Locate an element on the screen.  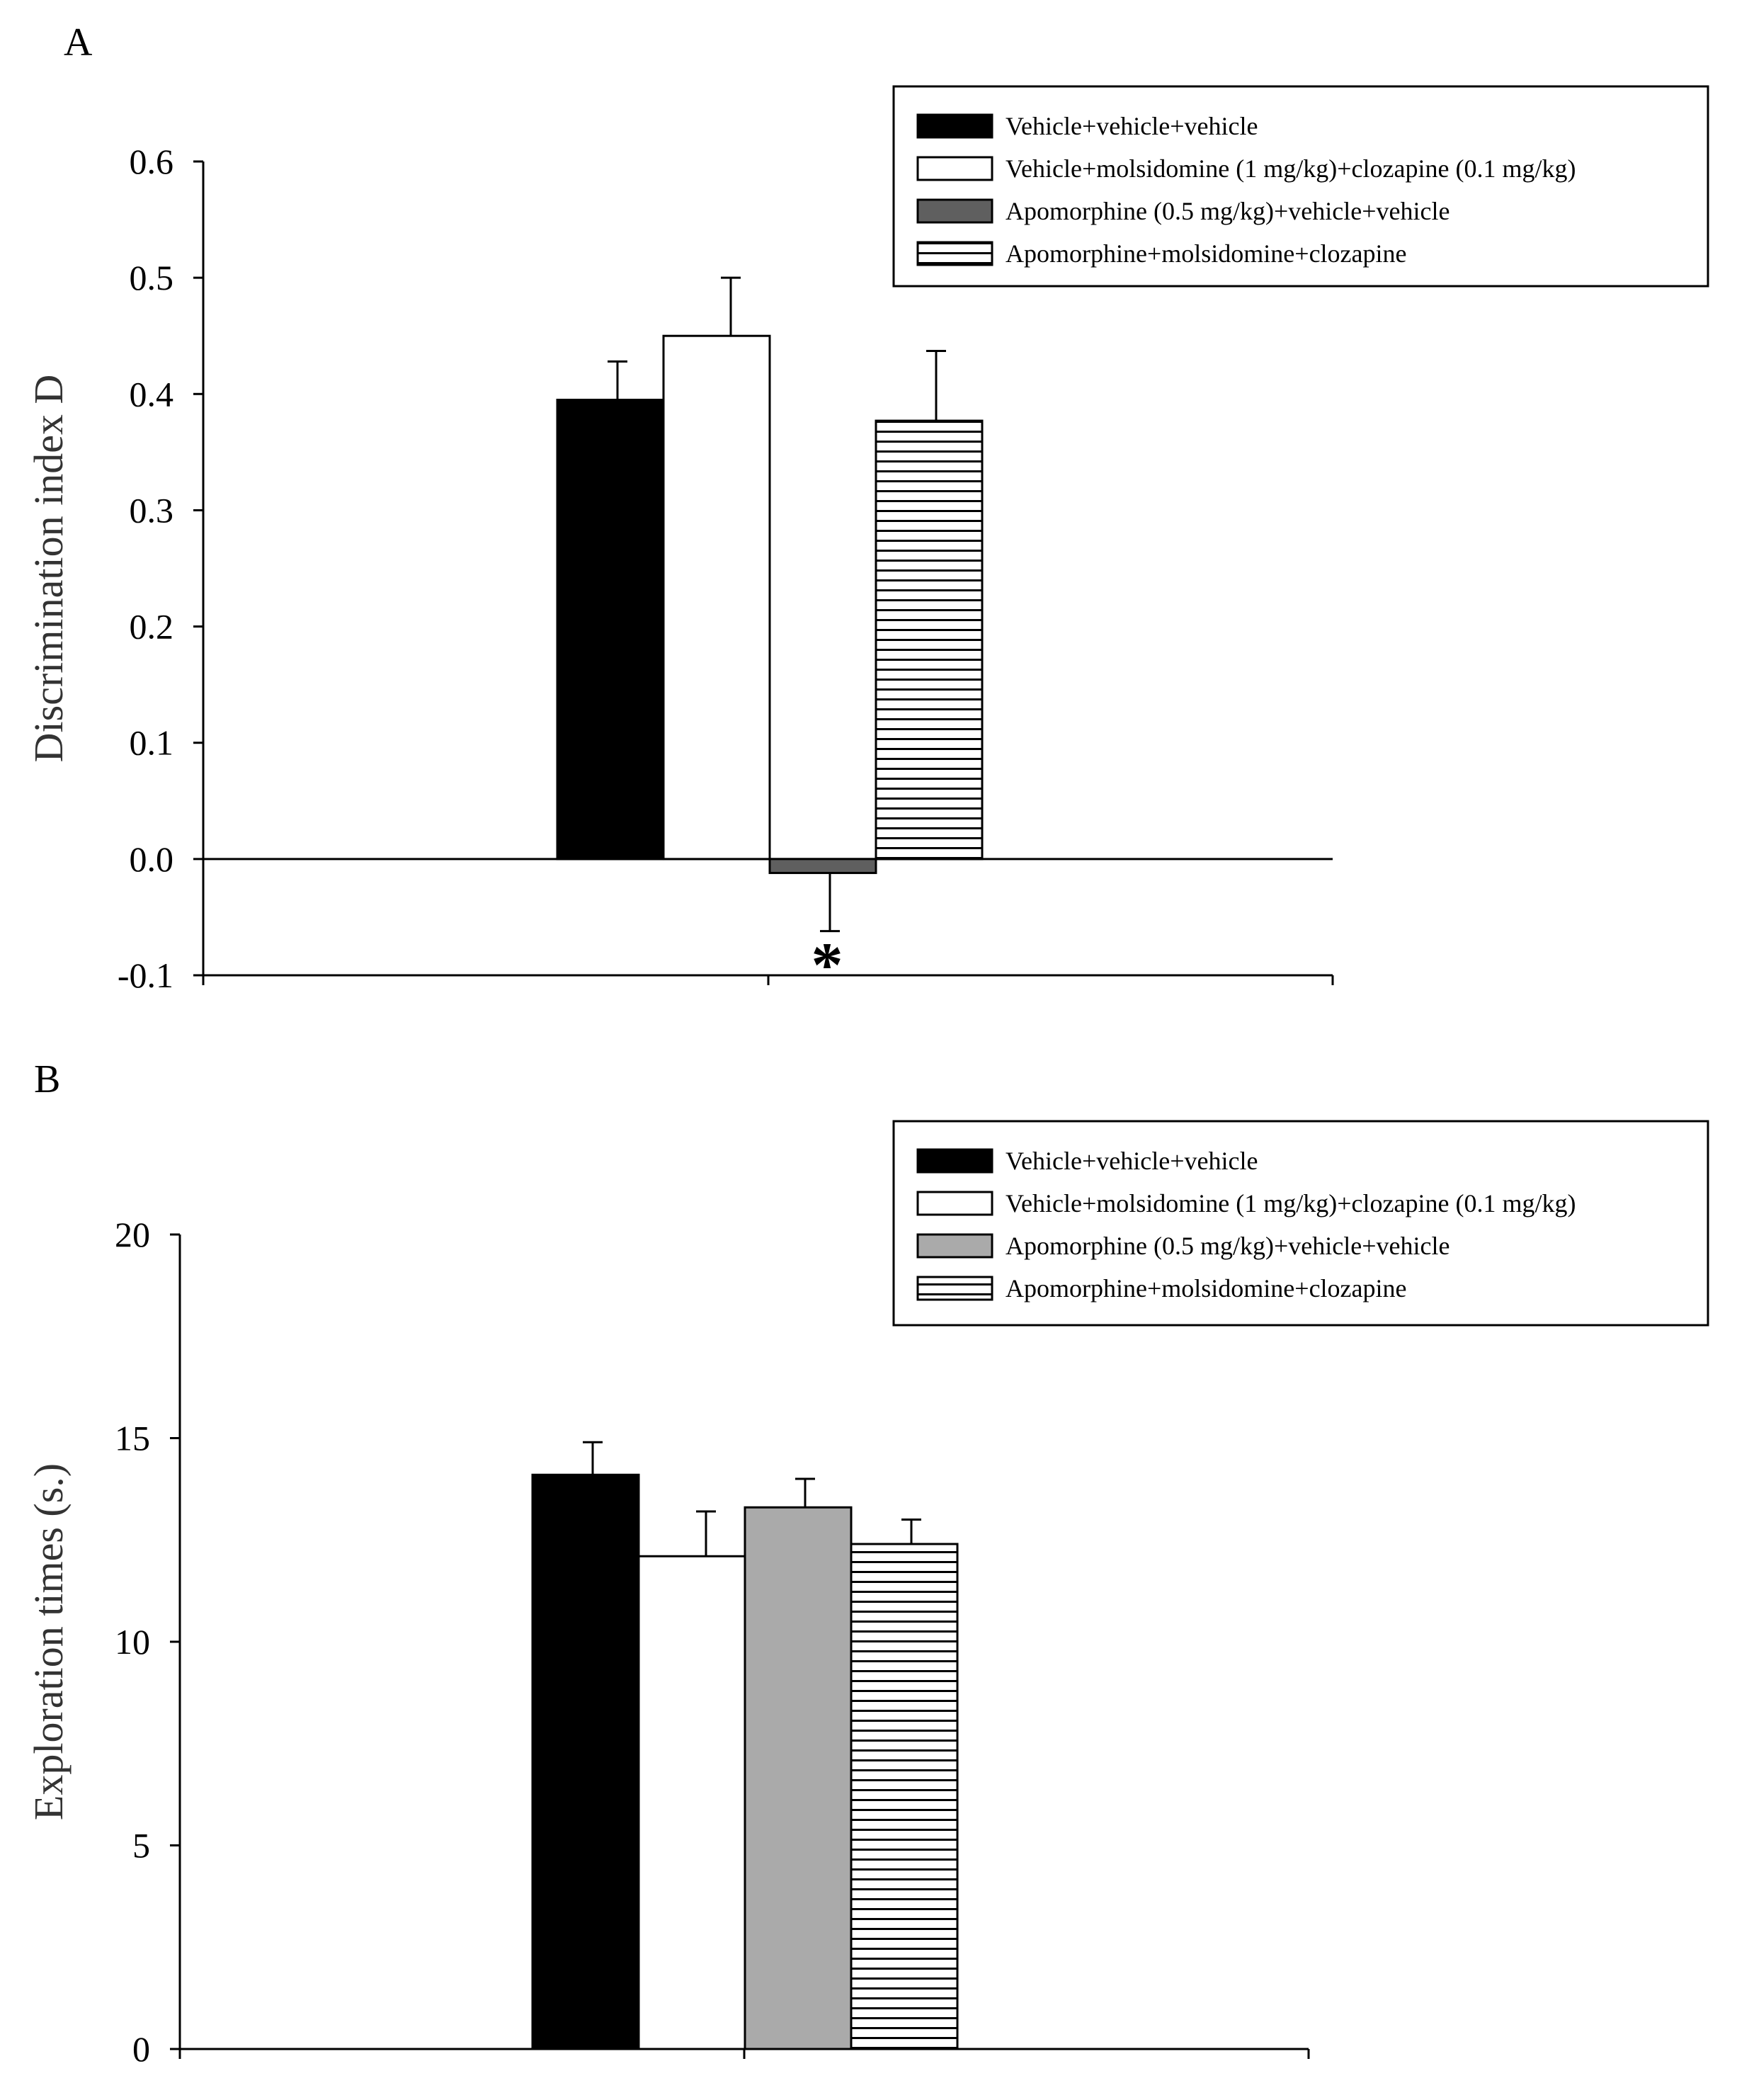
y-tick-label: 0.3 is located at coordinates (152, 510).